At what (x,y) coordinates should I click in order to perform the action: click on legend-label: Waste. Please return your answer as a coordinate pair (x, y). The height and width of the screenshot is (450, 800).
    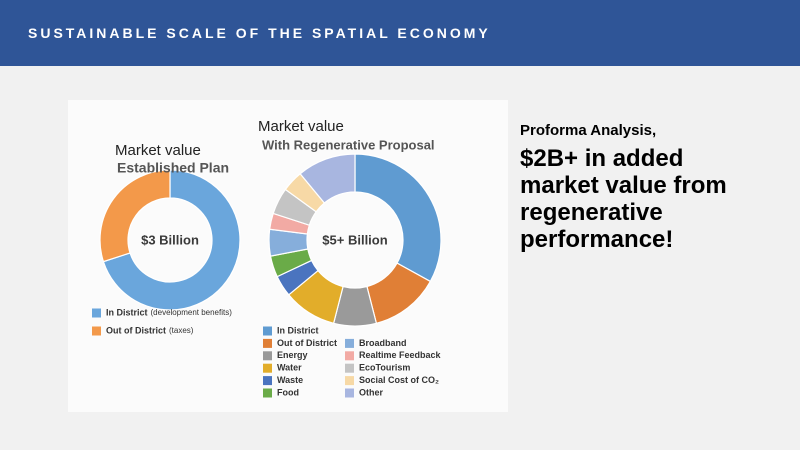
    Looking at the image, I should click on (290, 380).